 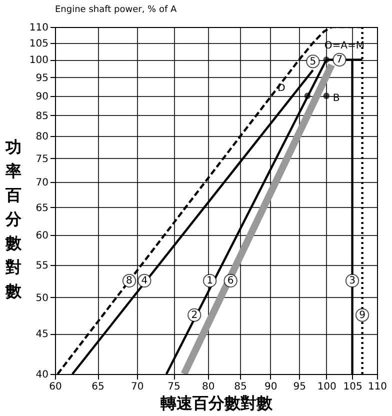 I want to click on y-tick-label: 95, so click(x=42, y=78).